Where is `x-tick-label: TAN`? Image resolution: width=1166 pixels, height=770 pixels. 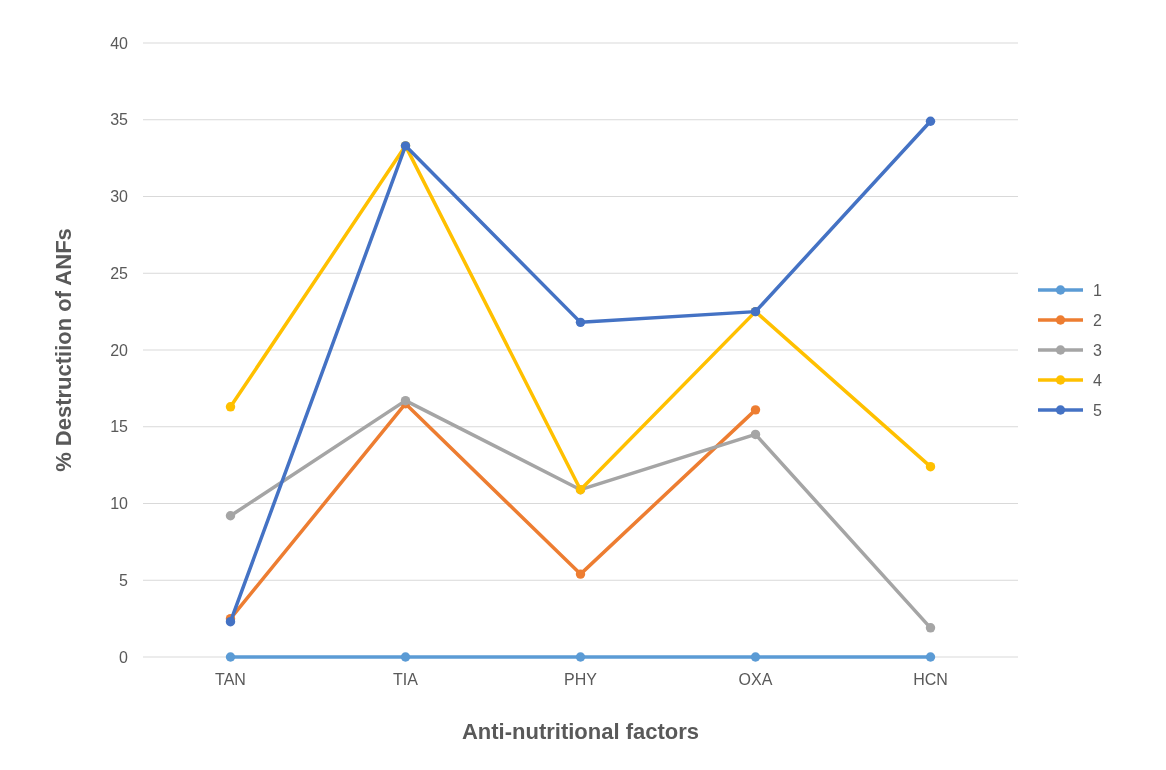
x-tick-label: TAN is located at coordinates (230, 679).